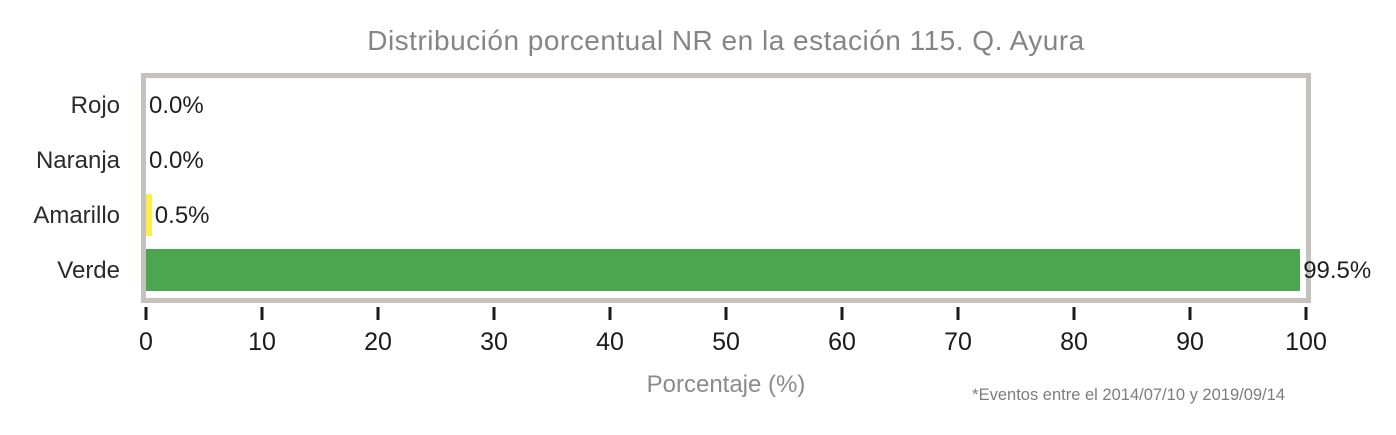 This screenshot has width=1396, height=435. I want to click on x-tick-label-30: 30, so click(494, 342).